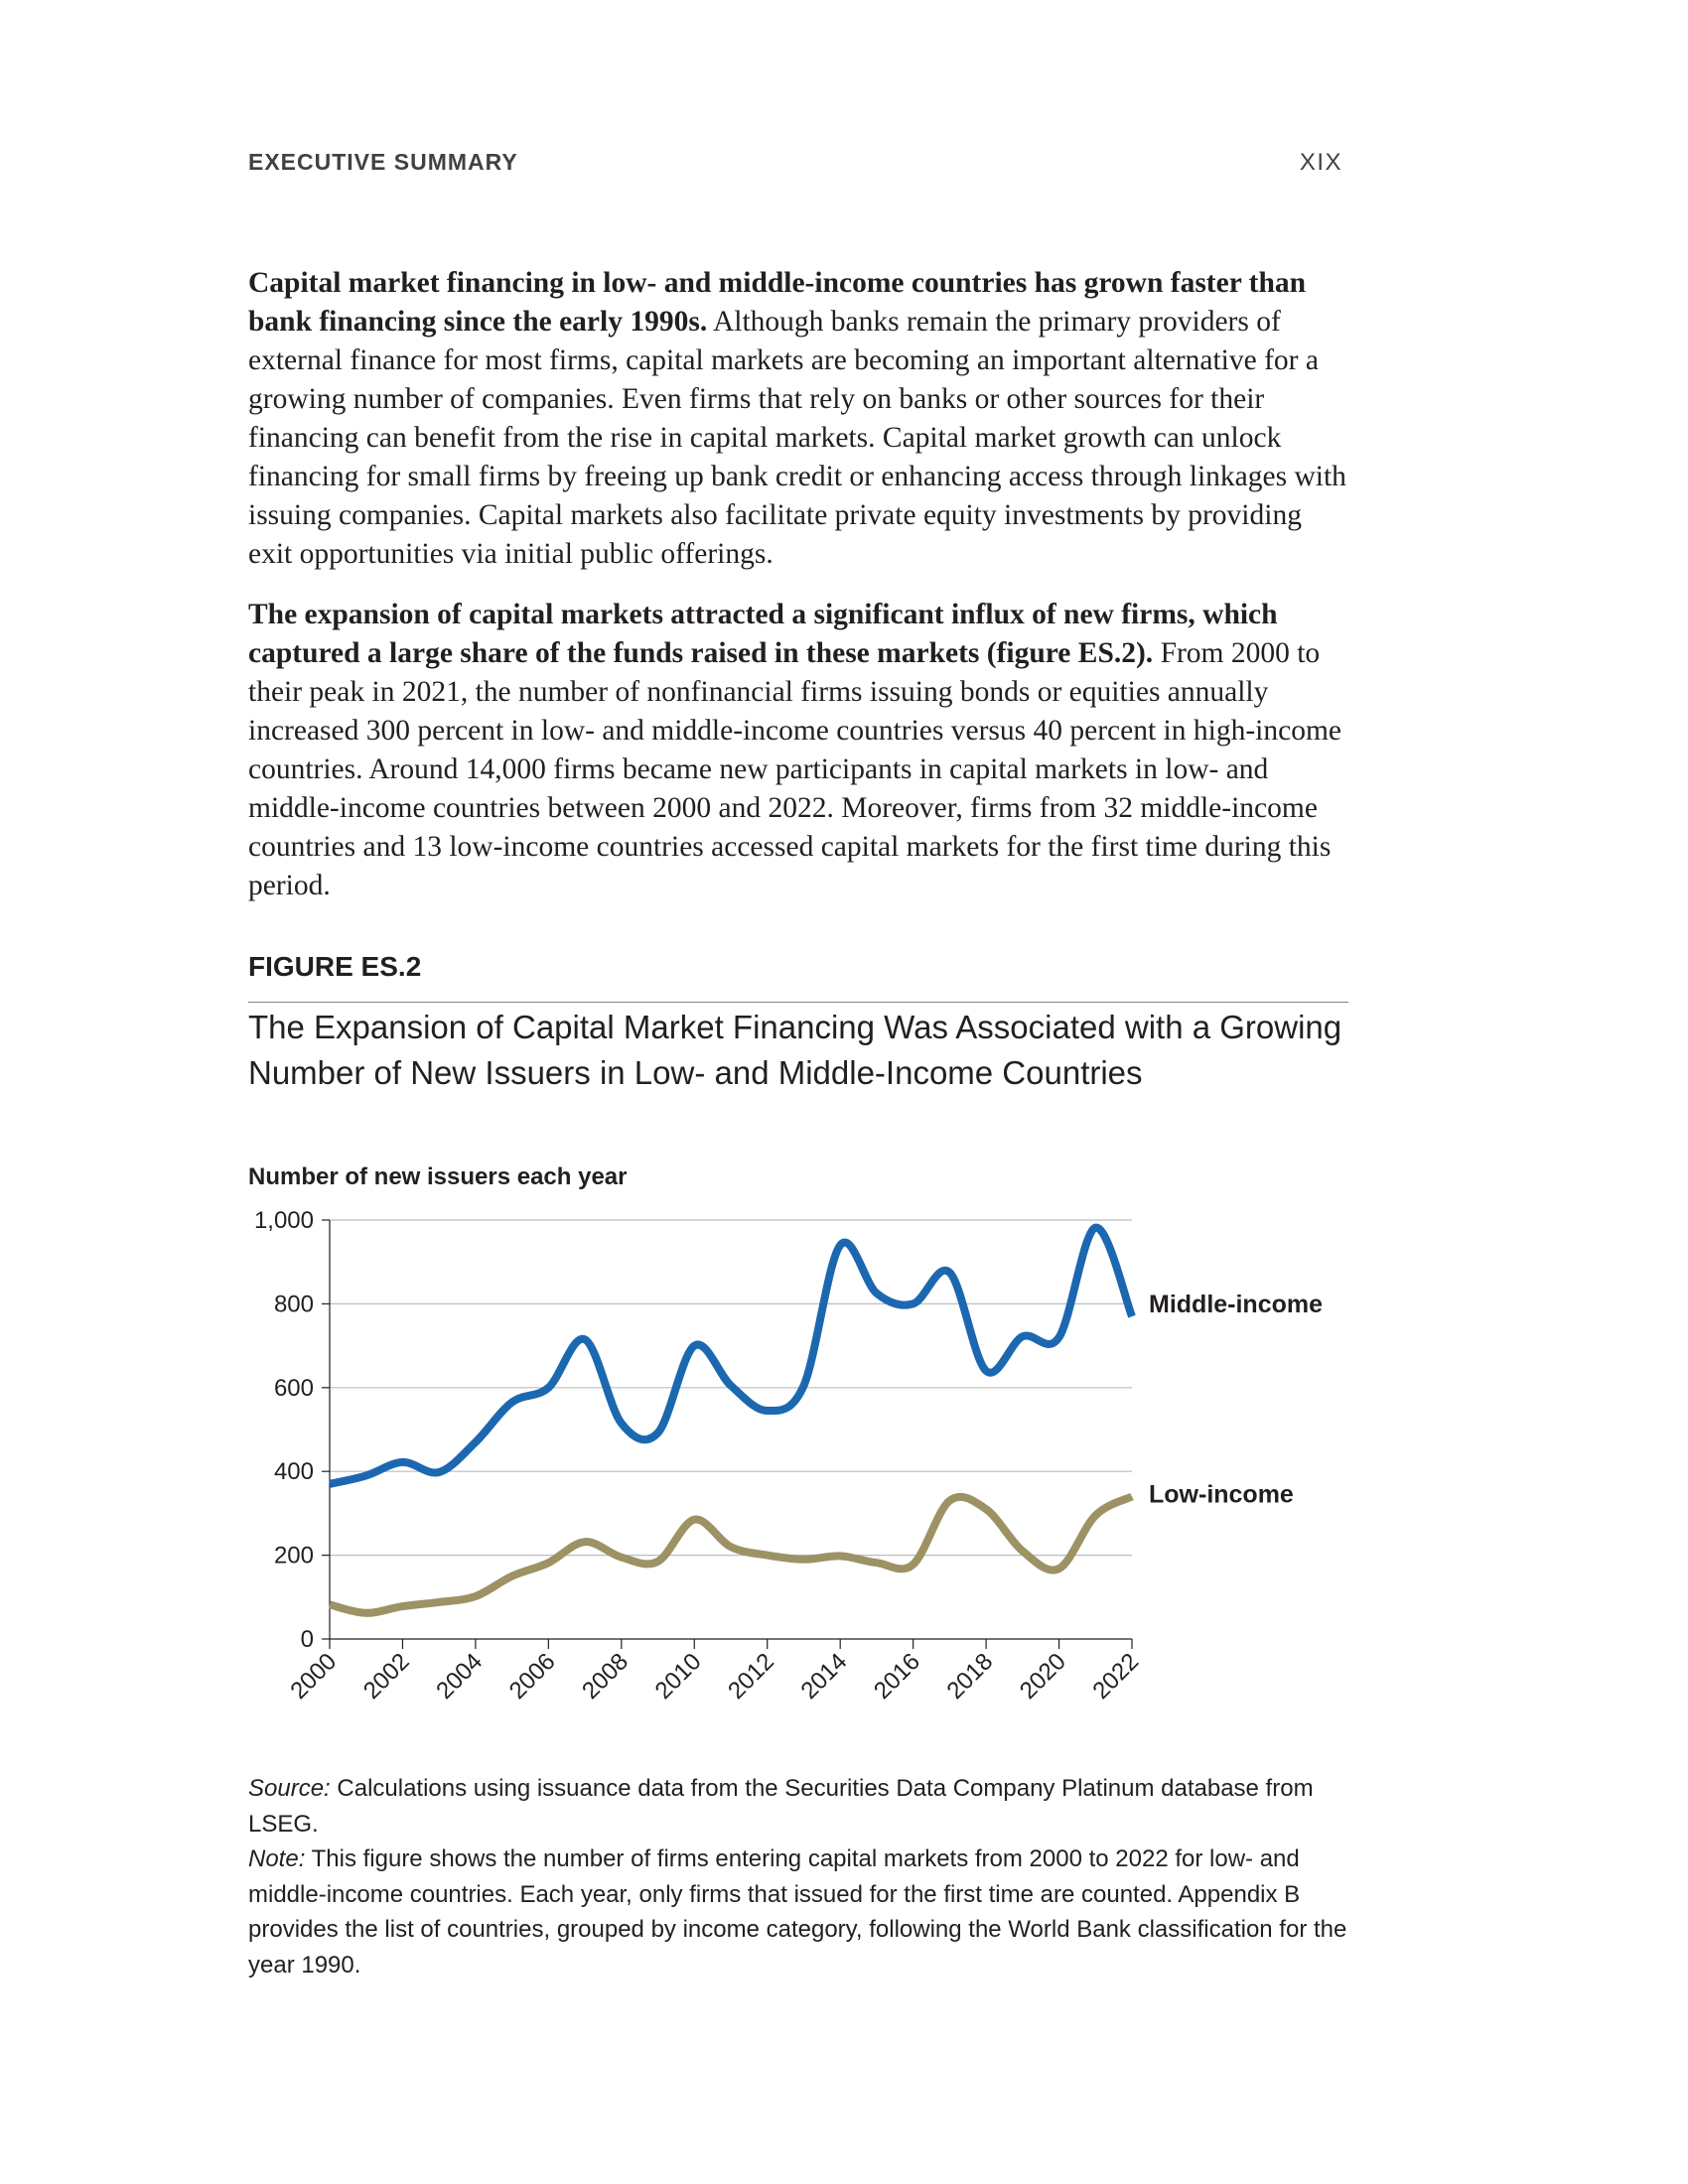 This screenshot has width=1688, height=2184. I want to click on x-tick-label: 2016, so click(897, 1676).